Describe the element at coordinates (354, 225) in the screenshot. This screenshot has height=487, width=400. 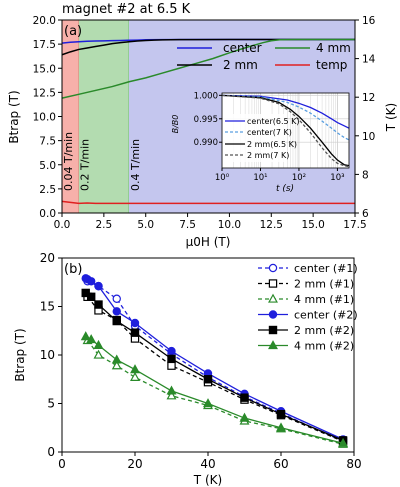
I see `a-x-tick-label: 17.5` at that location.